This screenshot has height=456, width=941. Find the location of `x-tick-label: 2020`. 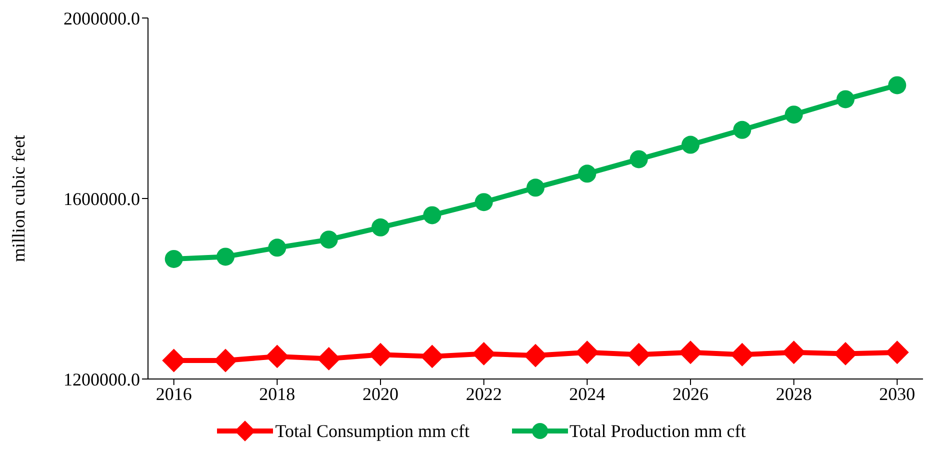

x-tick-label: 2020 is located at coordinates (380, 394).